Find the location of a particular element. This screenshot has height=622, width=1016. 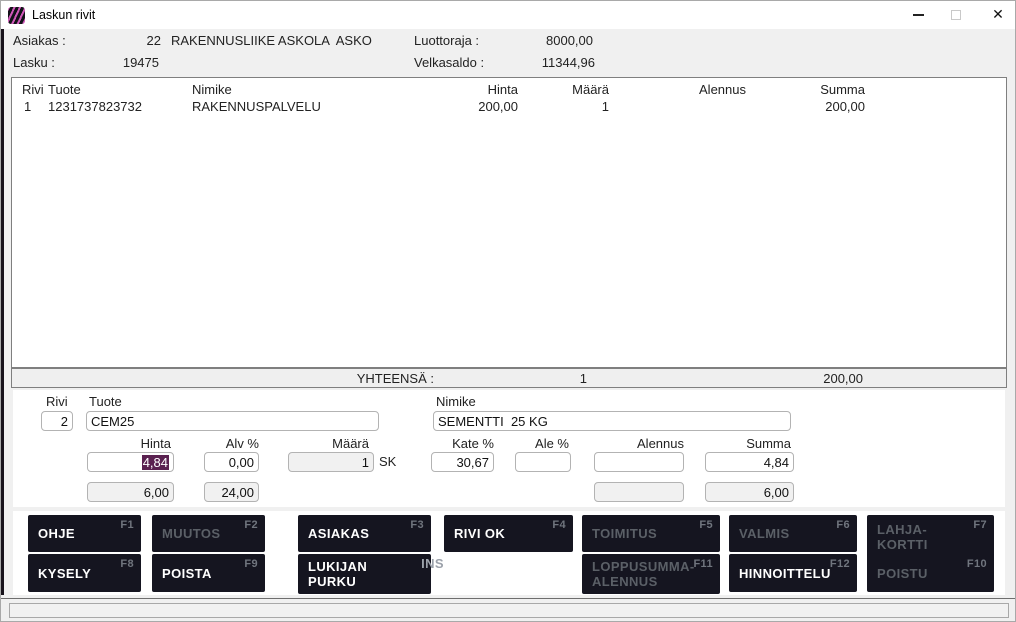

col-header-alennus: Alennus is located at coordinates (722, 89).